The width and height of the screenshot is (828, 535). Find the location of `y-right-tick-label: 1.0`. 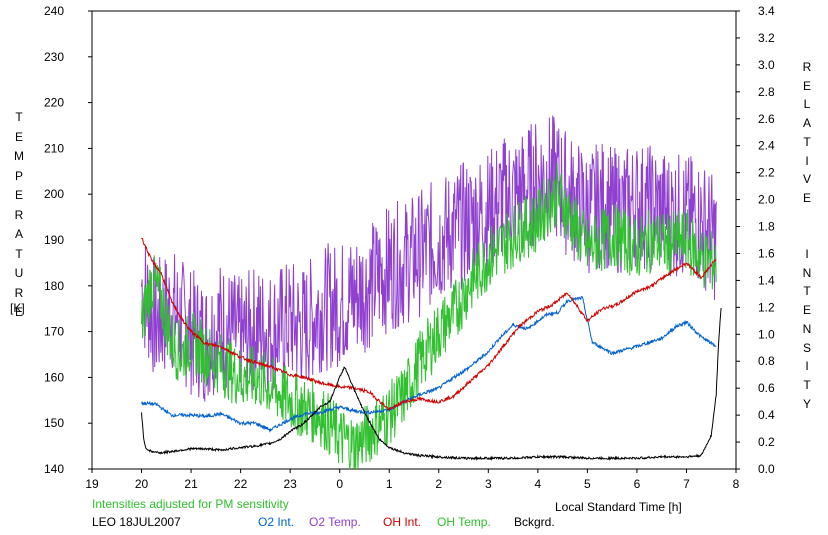

y-right-tick-label: 1.0 is located at coordinates (766, 334).